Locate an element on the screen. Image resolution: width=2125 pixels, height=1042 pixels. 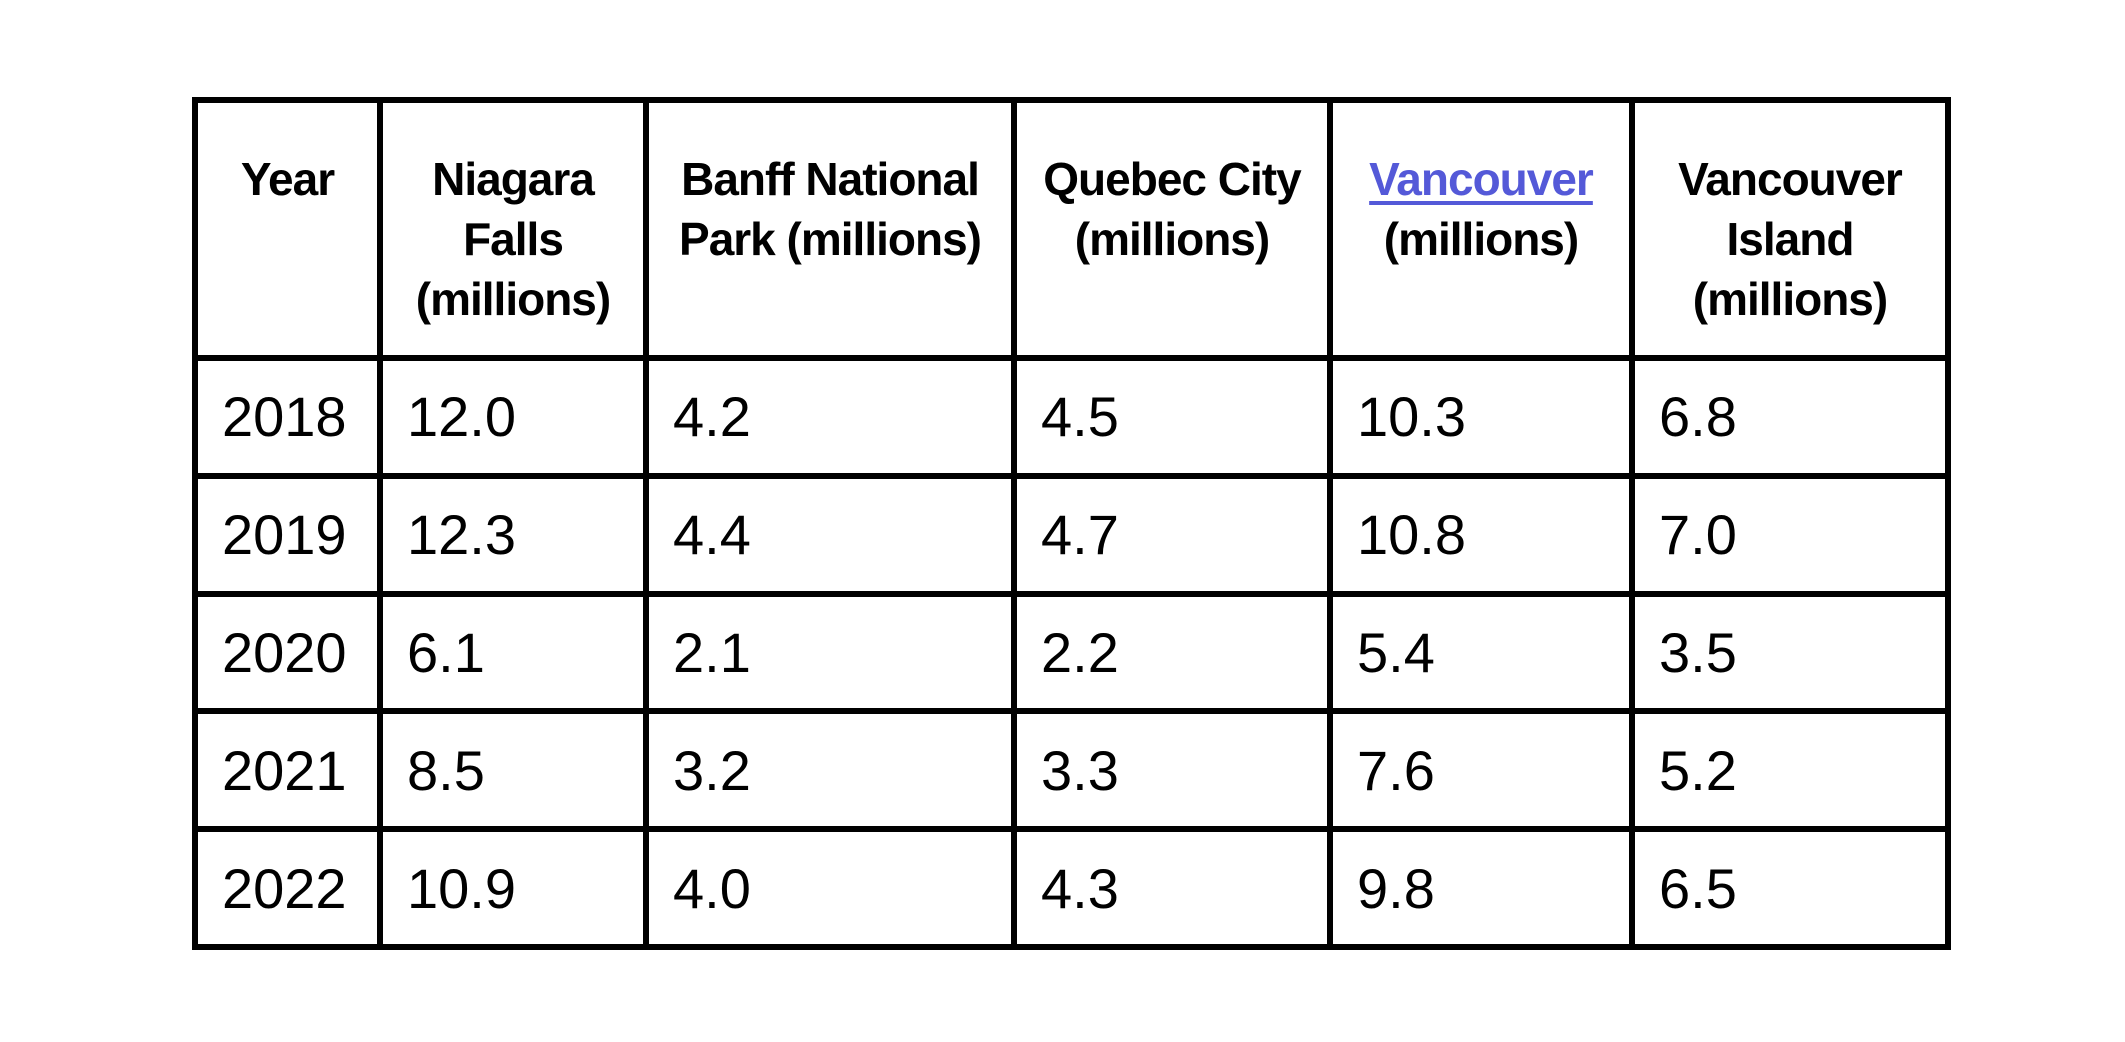
vancouver-link: Vancouver is located at coordinates (1481, 179).